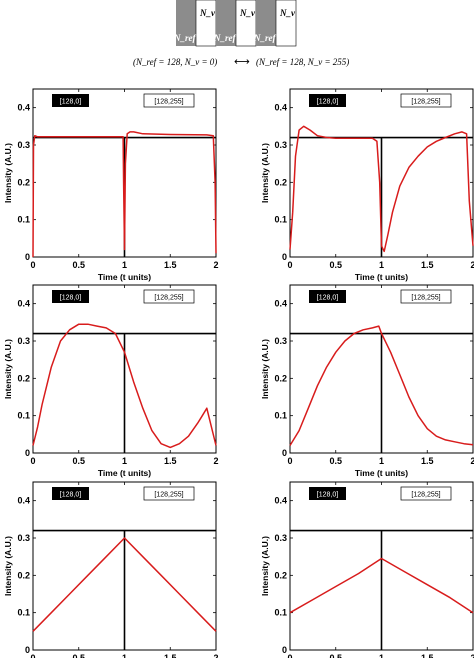  I want to click on pattern-ref-label-1: N_ref, so click(184, 38).